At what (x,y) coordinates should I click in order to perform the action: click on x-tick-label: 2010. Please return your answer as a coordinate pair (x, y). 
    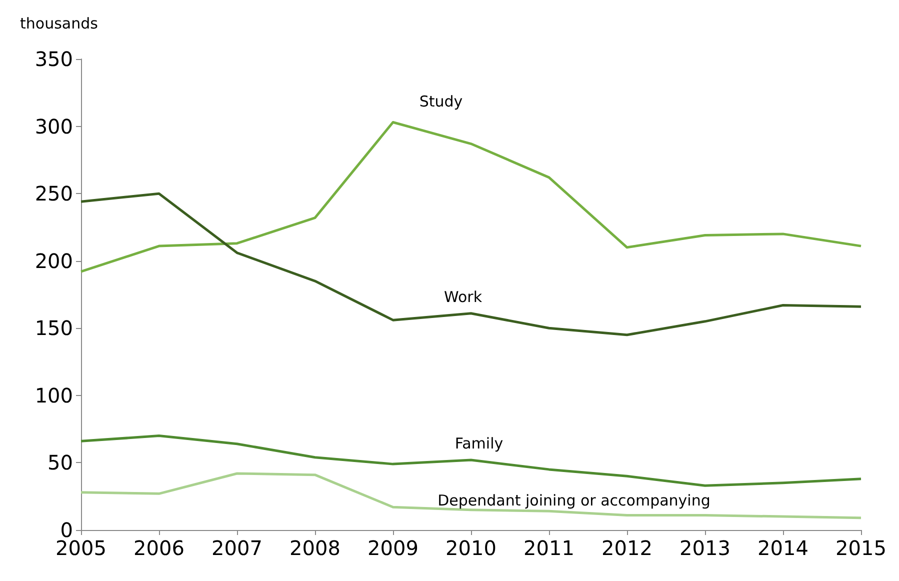
    Looking at the image, I should click on (471, 548).